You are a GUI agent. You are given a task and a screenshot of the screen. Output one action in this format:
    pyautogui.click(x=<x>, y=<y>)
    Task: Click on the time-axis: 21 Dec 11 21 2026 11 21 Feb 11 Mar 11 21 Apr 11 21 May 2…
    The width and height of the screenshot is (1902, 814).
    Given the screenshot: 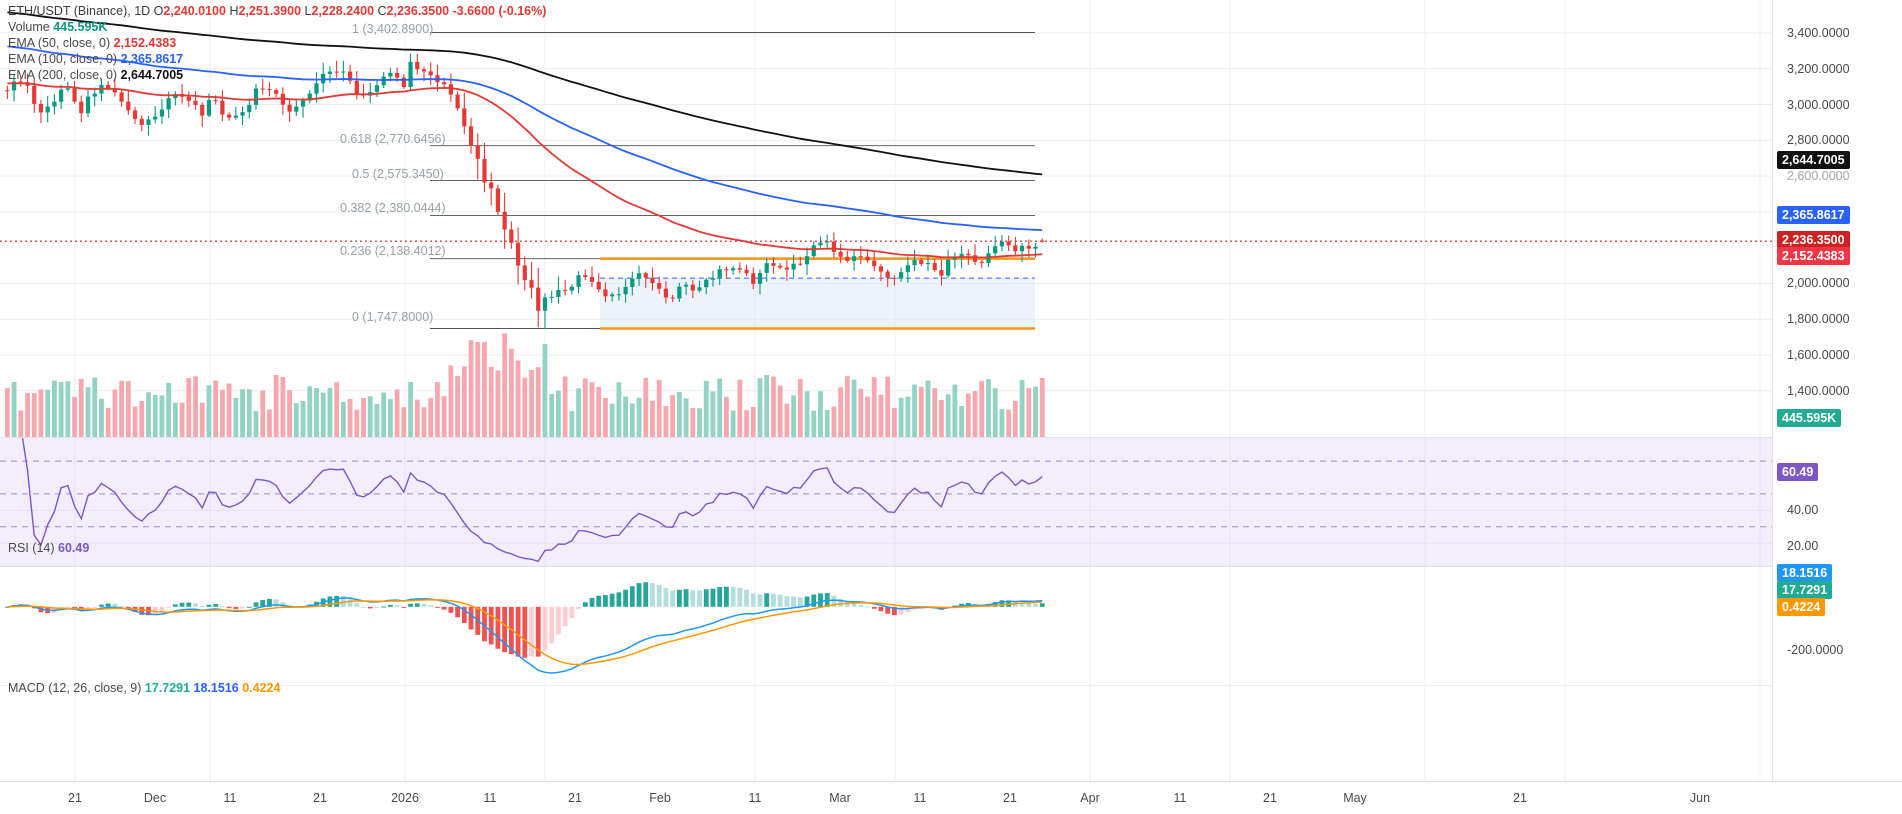 What is the action you would take?
    pyautogui.click(x=951, y=797)
    